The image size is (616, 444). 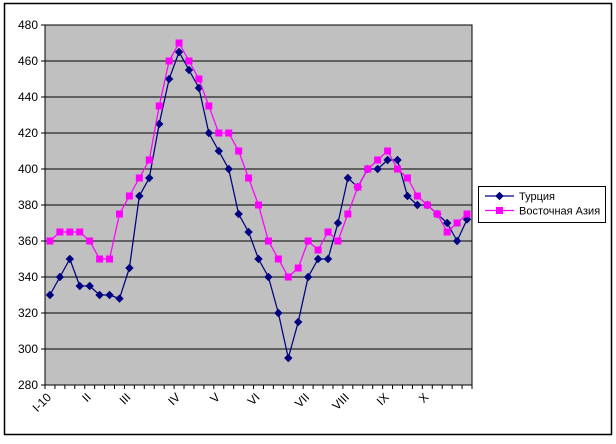 What do you see at coordinates (28, 133) in the screenshot?
I see `y-axis-label: 420` at bounding box center [28, 133].